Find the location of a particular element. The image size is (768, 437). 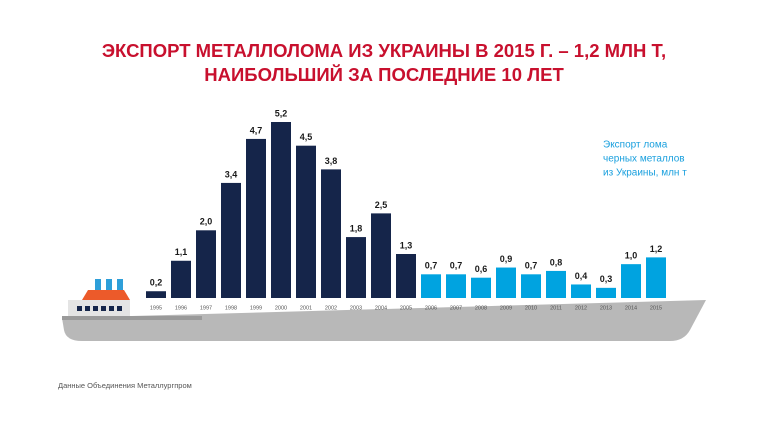

x-tick-label: 2001 is located at coordinates (306, 308).